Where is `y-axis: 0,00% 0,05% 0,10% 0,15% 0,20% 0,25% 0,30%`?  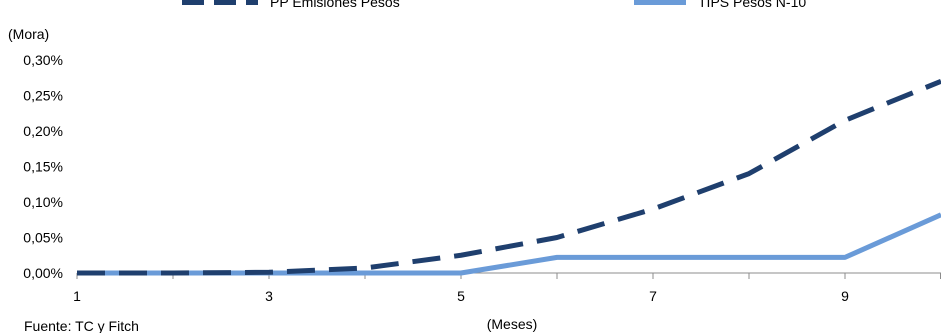 y-axis: 0,00% 0,05% 0,10% 0,15% 0,20% 0,25% 0,30% is located at coordinates (43, 166).